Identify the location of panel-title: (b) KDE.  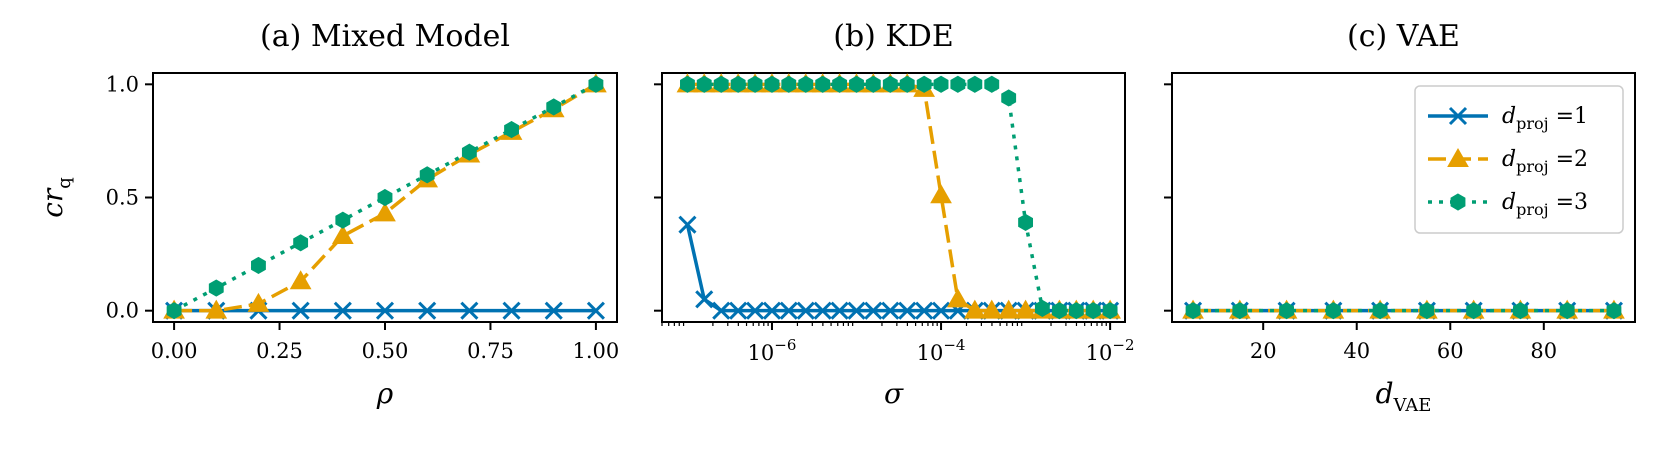
(893, 36).